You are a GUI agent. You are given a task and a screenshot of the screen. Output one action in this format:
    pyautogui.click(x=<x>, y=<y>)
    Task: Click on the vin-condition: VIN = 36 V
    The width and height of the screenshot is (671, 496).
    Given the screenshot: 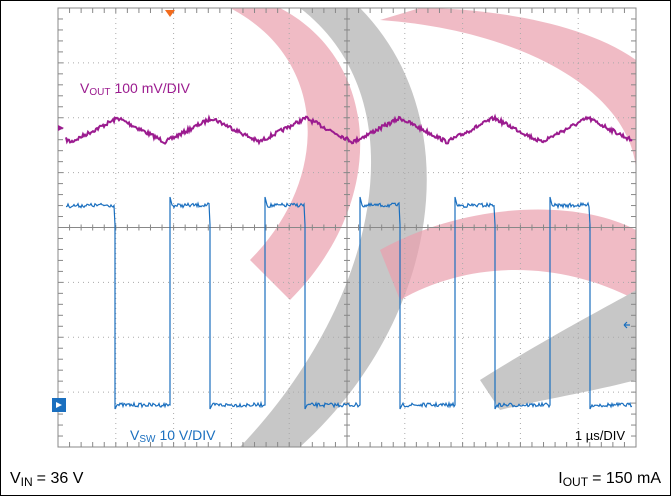 What is the action you would take?
    pyautogui.click(x=47, y=479)
    